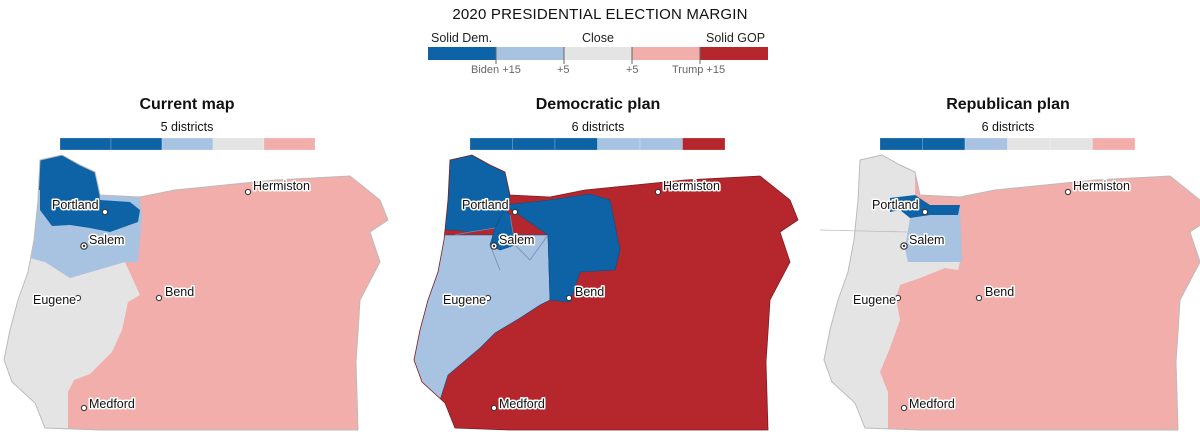 Image resolution: width=1200 pixels, height=440 pixels. I want to click on district-dem-portland, so click(462, 194).